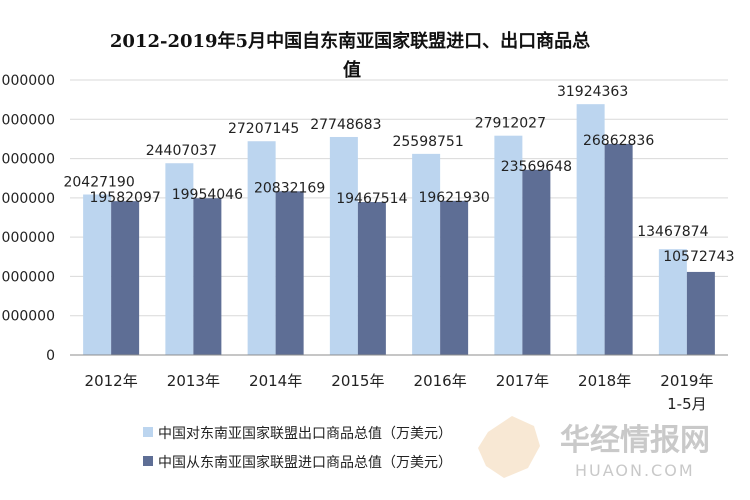 The height and width of the screenshot is (500, 750). Describe the element at coordinates (357, 381) in the screenshot. I see `x-tick-label: 2015年` at that location.